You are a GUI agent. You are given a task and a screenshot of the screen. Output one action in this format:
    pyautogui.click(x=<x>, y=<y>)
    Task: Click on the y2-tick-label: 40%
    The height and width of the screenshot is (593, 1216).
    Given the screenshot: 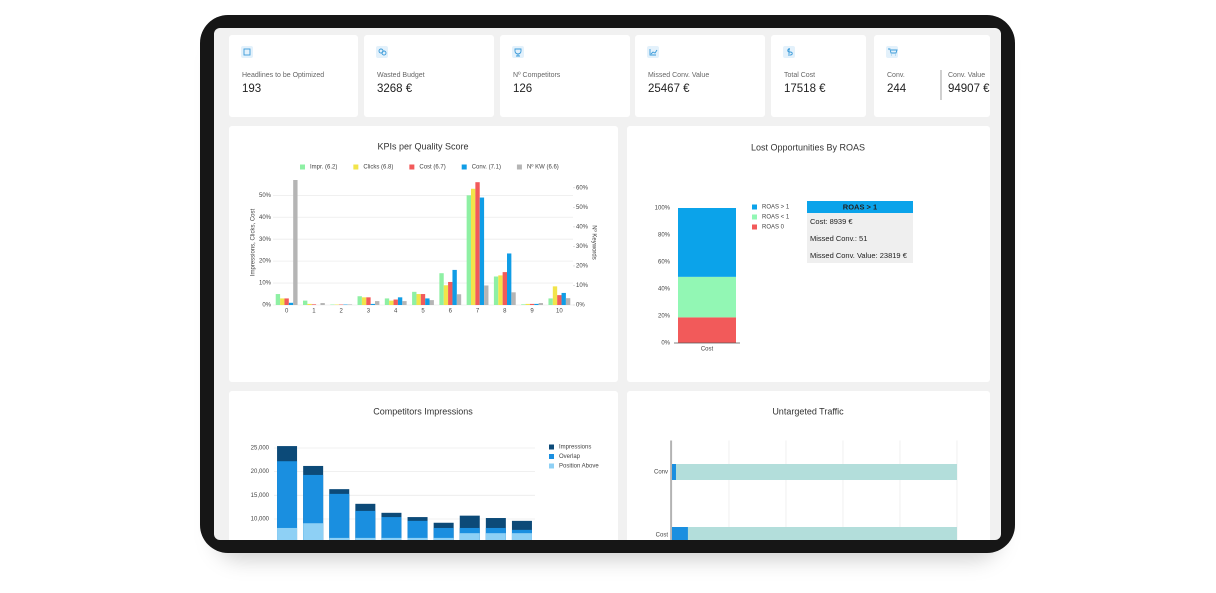 What is the action you would take?
    pyautogui.click(x=582, y=227)
    